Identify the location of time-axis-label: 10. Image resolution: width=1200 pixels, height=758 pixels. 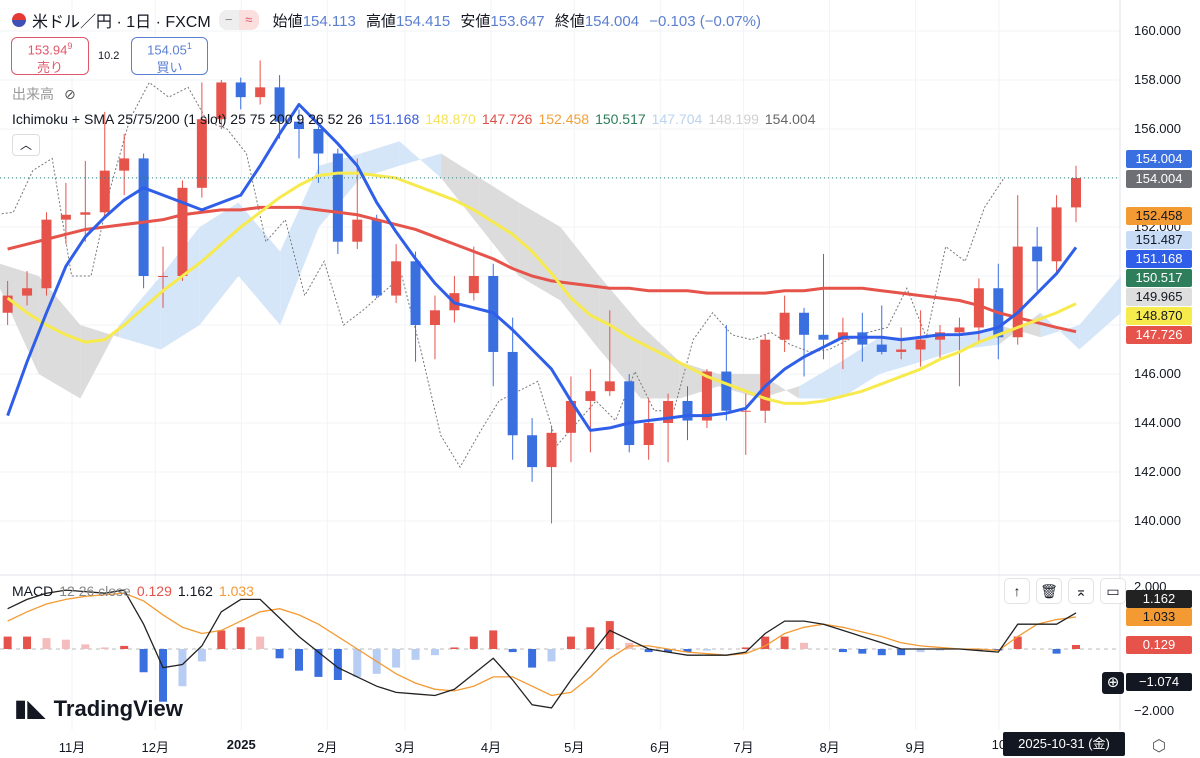
(999, 744).